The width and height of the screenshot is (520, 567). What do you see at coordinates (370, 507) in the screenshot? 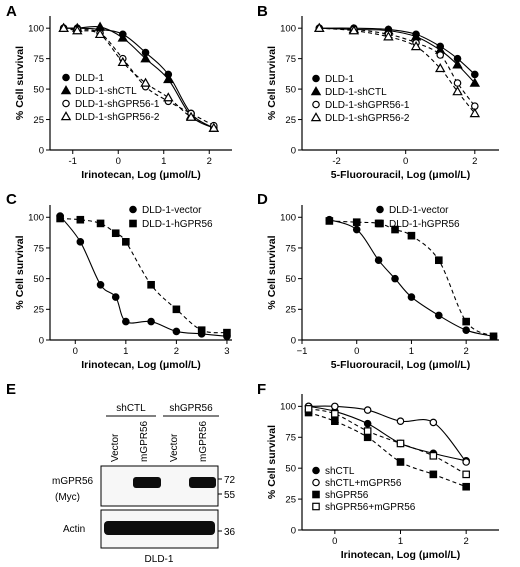
I see `legend-entry: shGPR56+mGPR56` at bounding box center [370, 507].